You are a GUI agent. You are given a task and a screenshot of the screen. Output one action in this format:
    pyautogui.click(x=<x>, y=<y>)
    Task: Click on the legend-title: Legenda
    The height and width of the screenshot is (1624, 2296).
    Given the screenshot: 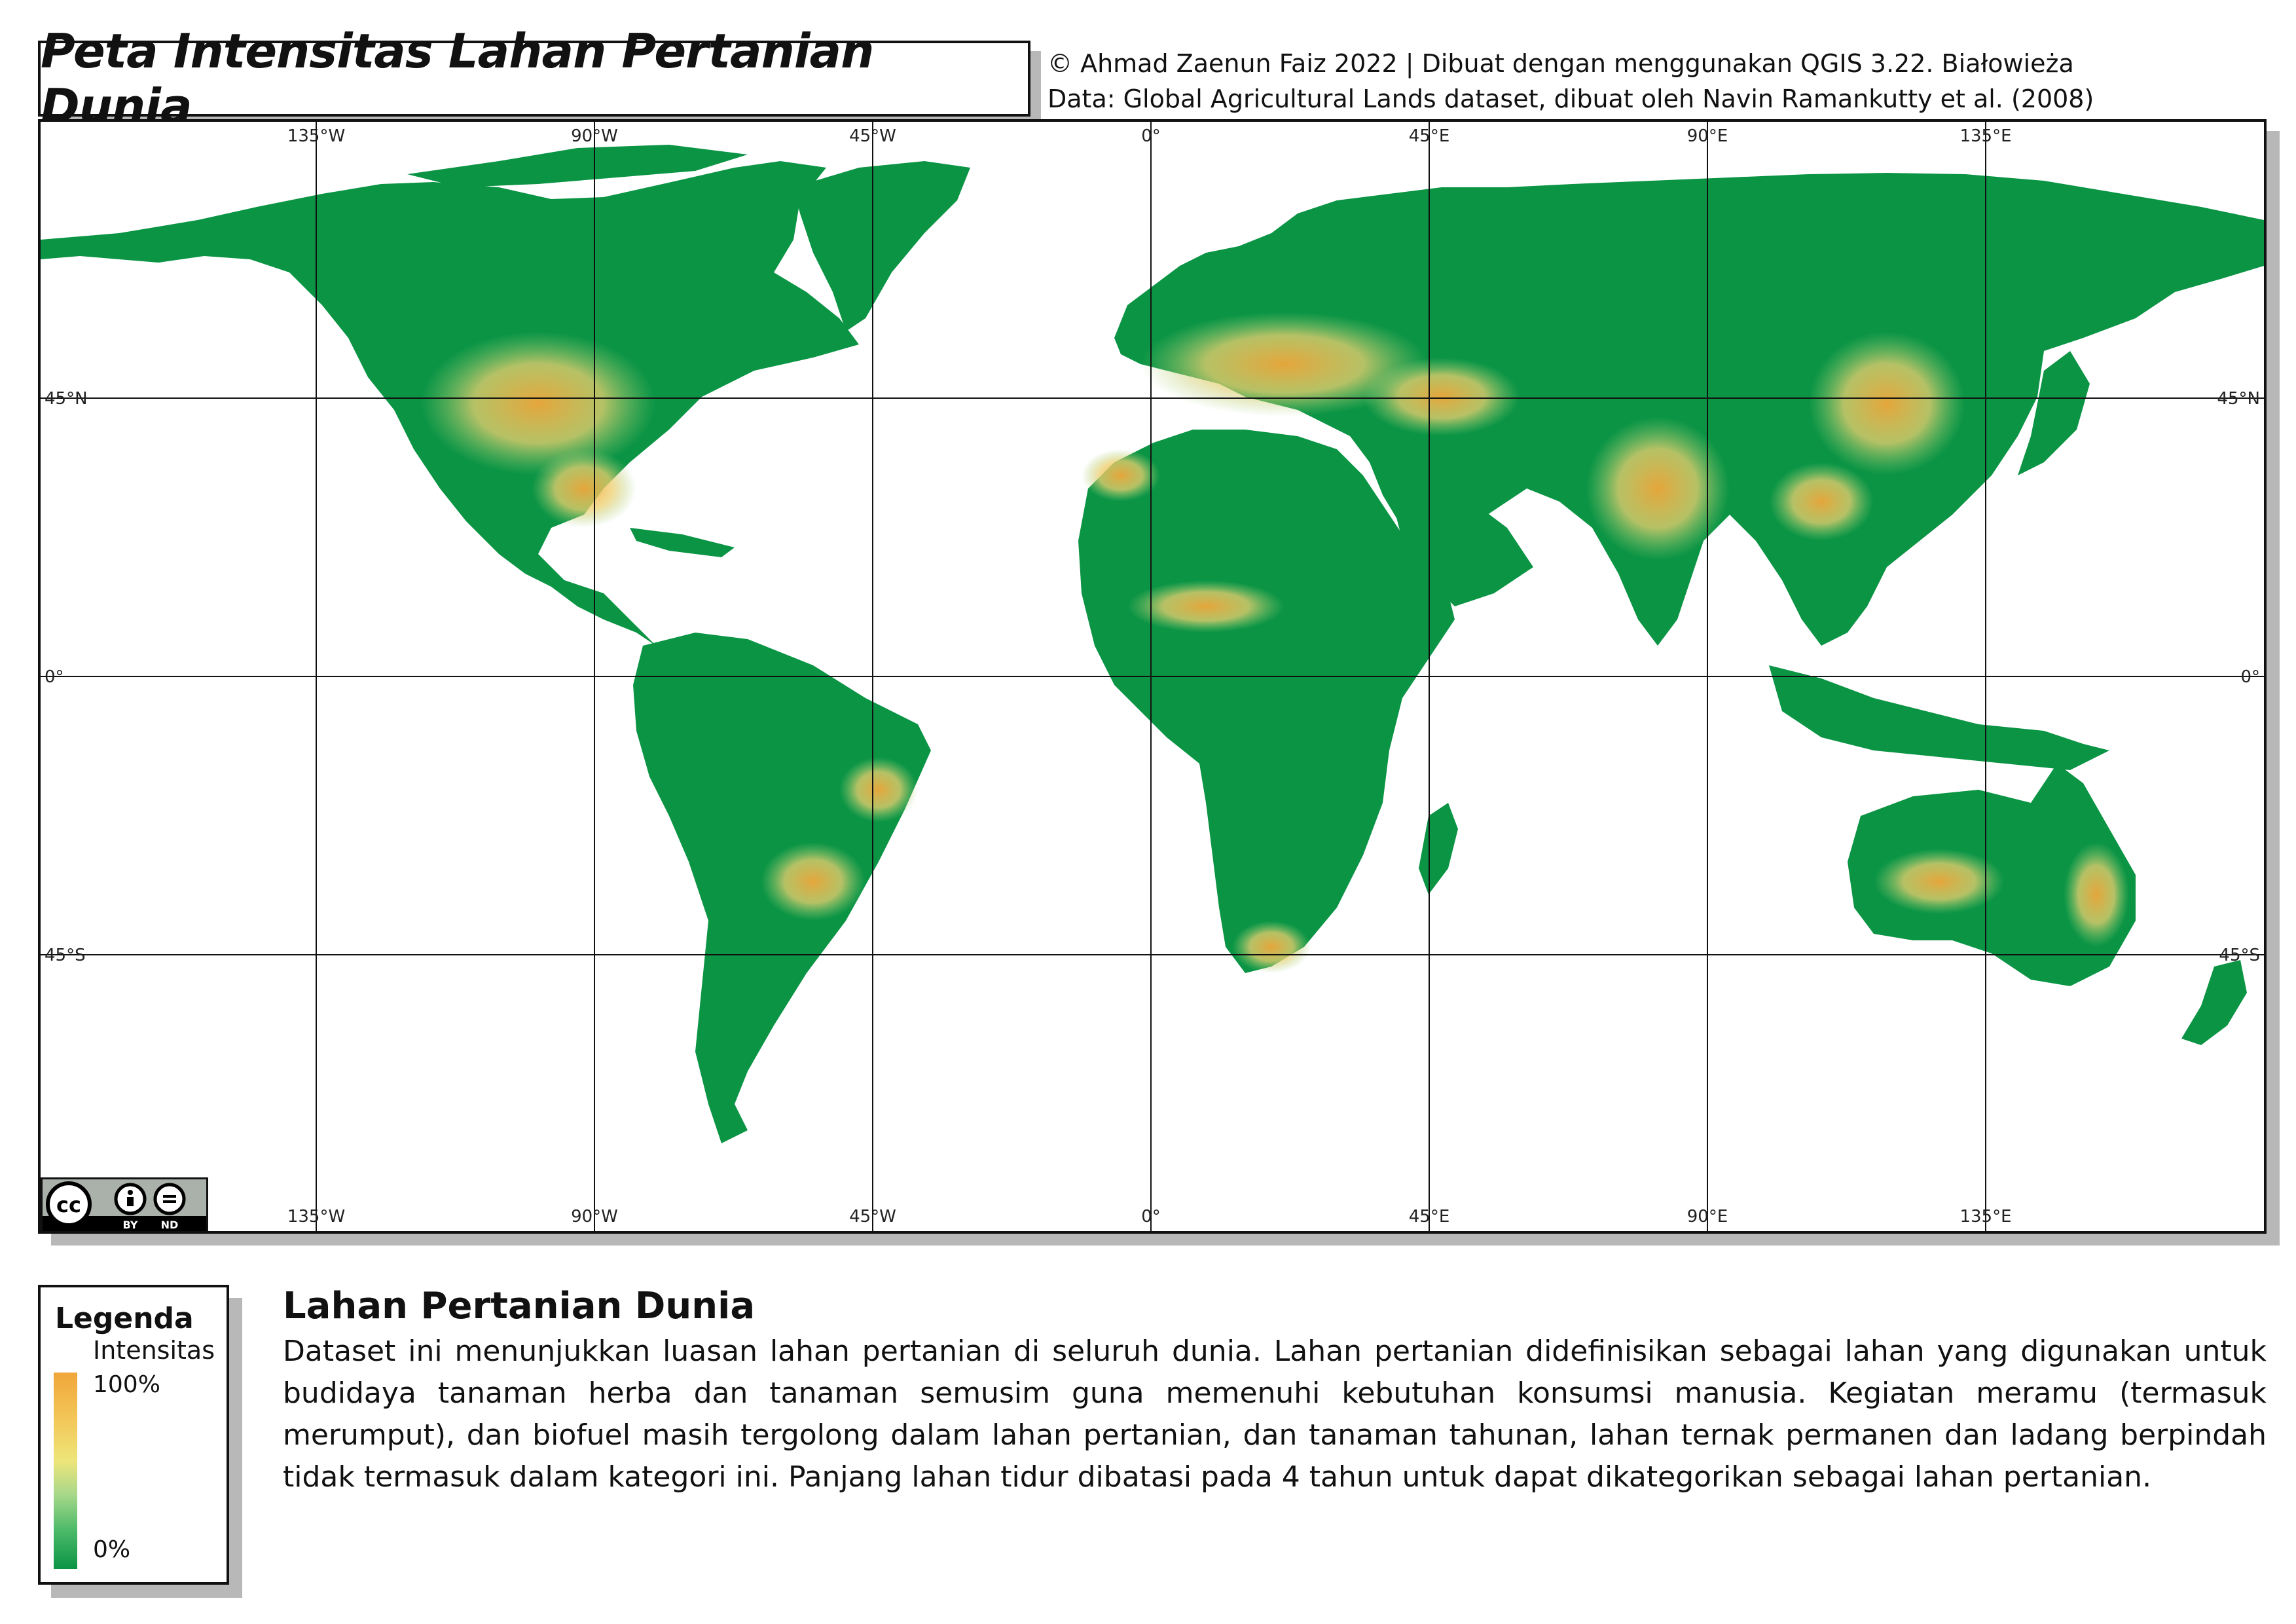 What is the action you would take?
    pyautogui.click(x=124, y=1318)
    